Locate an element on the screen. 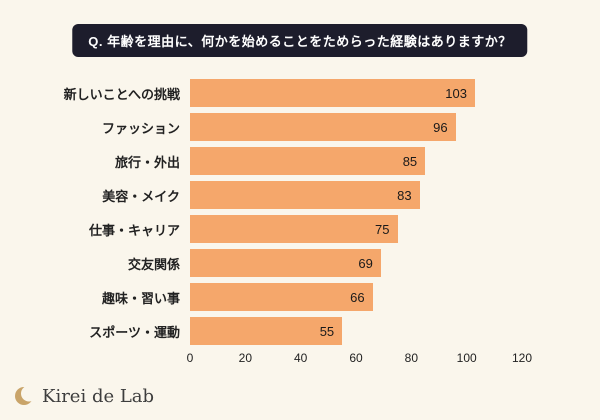  axis-tick-label: 0 is located at coordinates (190, 358).